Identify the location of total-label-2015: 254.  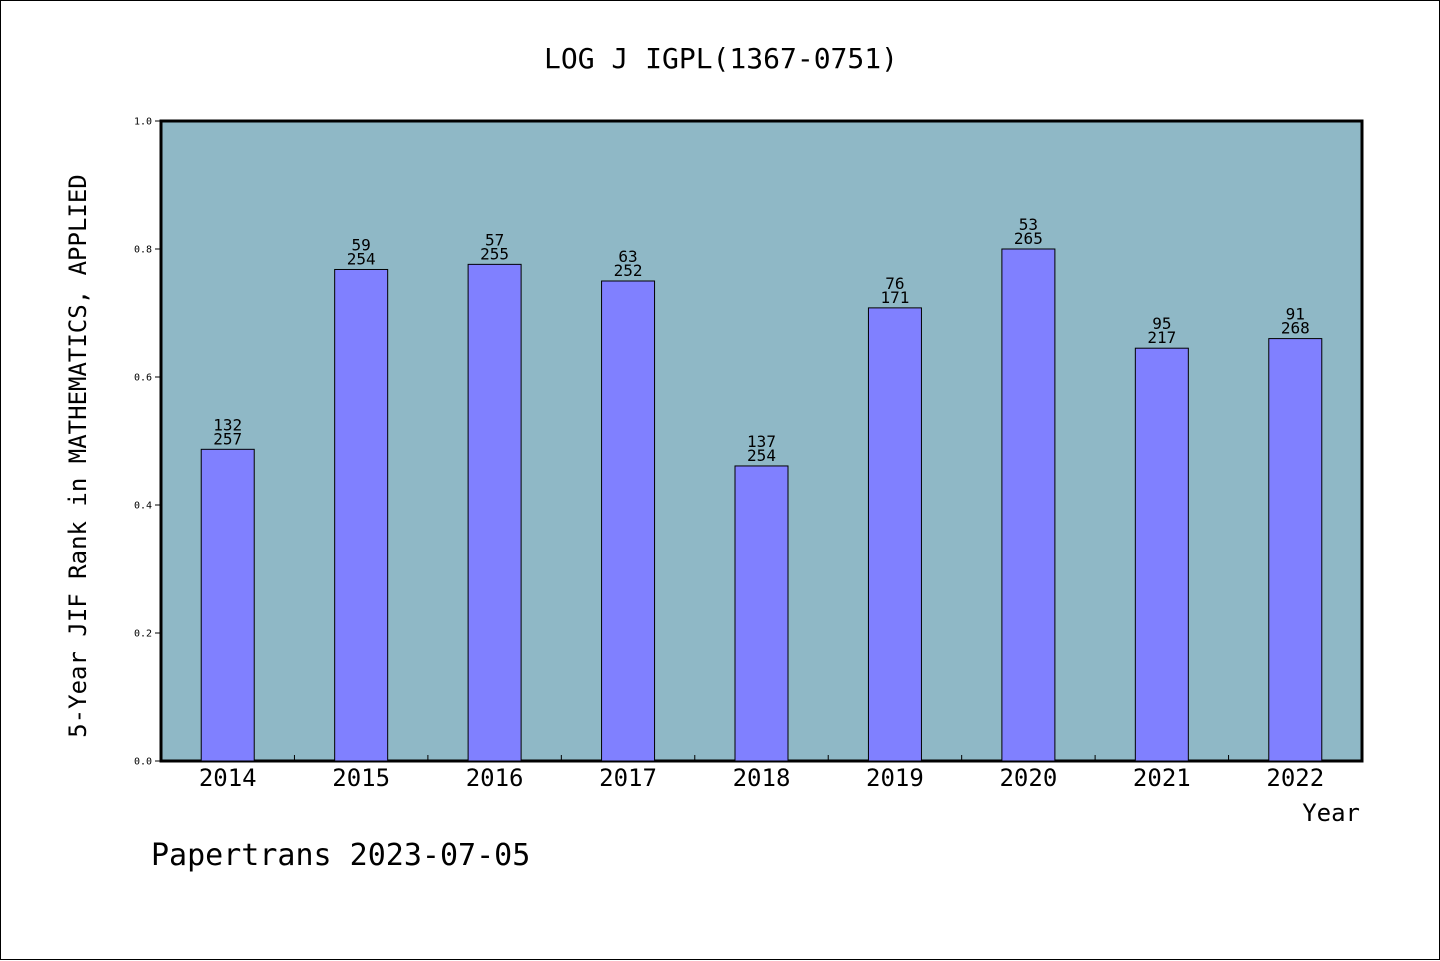
(361, 258).